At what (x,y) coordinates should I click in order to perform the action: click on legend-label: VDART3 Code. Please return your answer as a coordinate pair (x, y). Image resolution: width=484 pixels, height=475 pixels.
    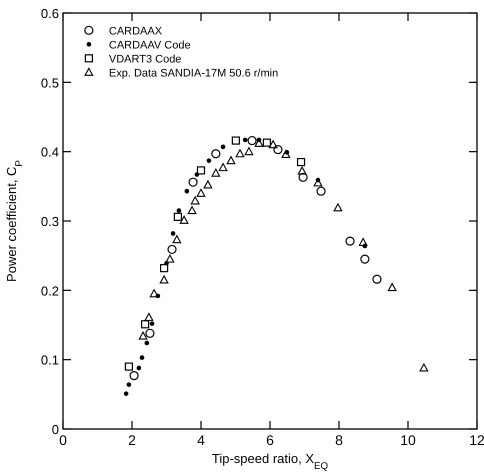
    Looking at the image, I should click on (145, 59).